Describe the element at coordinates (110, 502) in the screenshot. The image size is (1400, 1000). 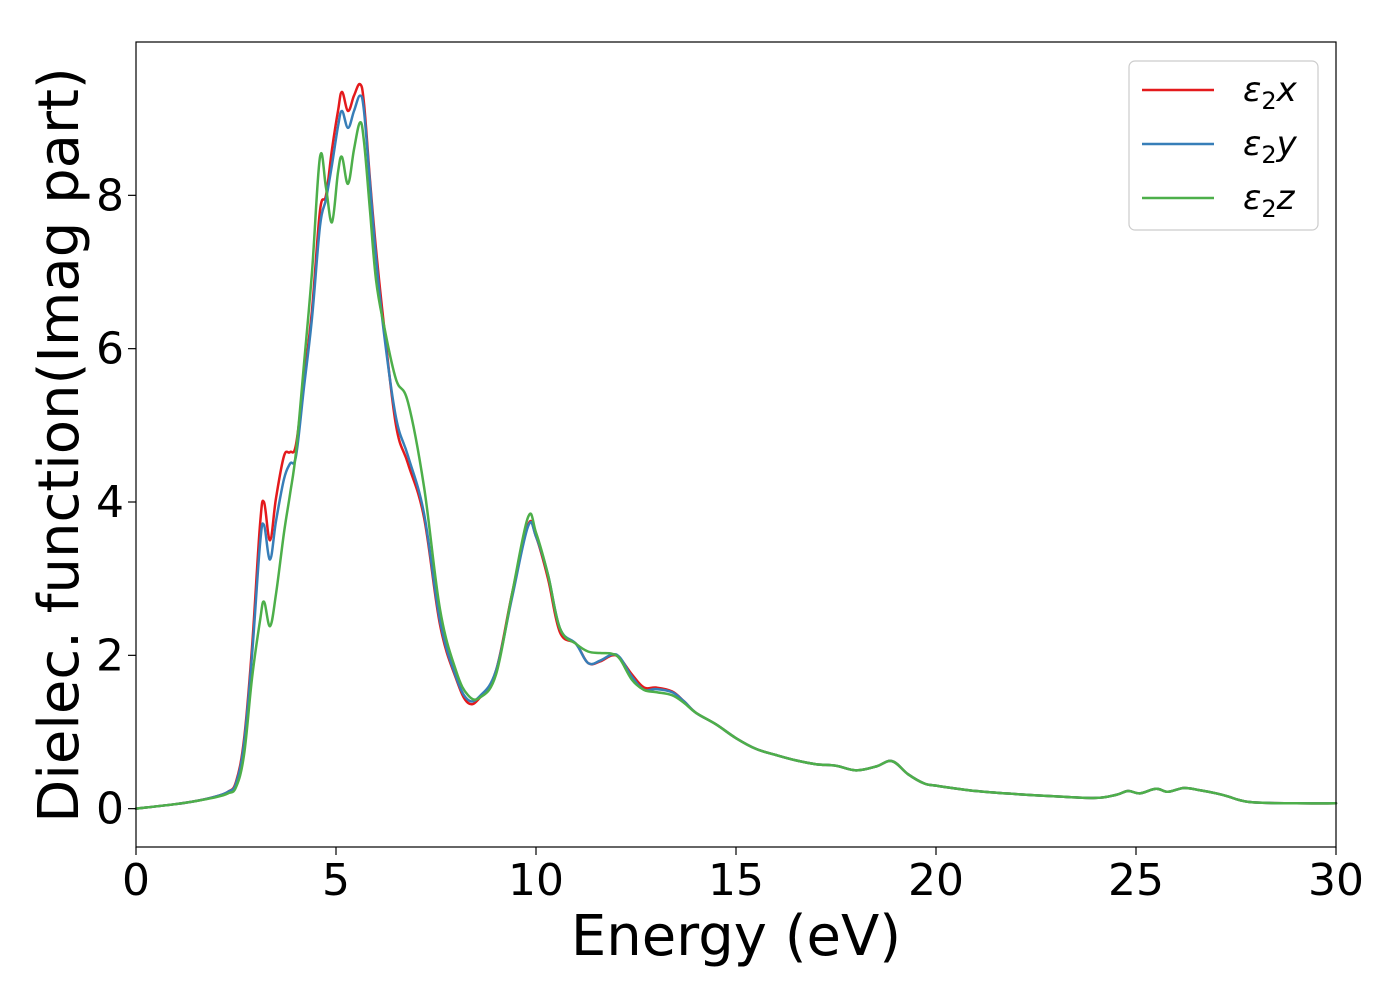
I see `y-tick-label: 4` at that location.